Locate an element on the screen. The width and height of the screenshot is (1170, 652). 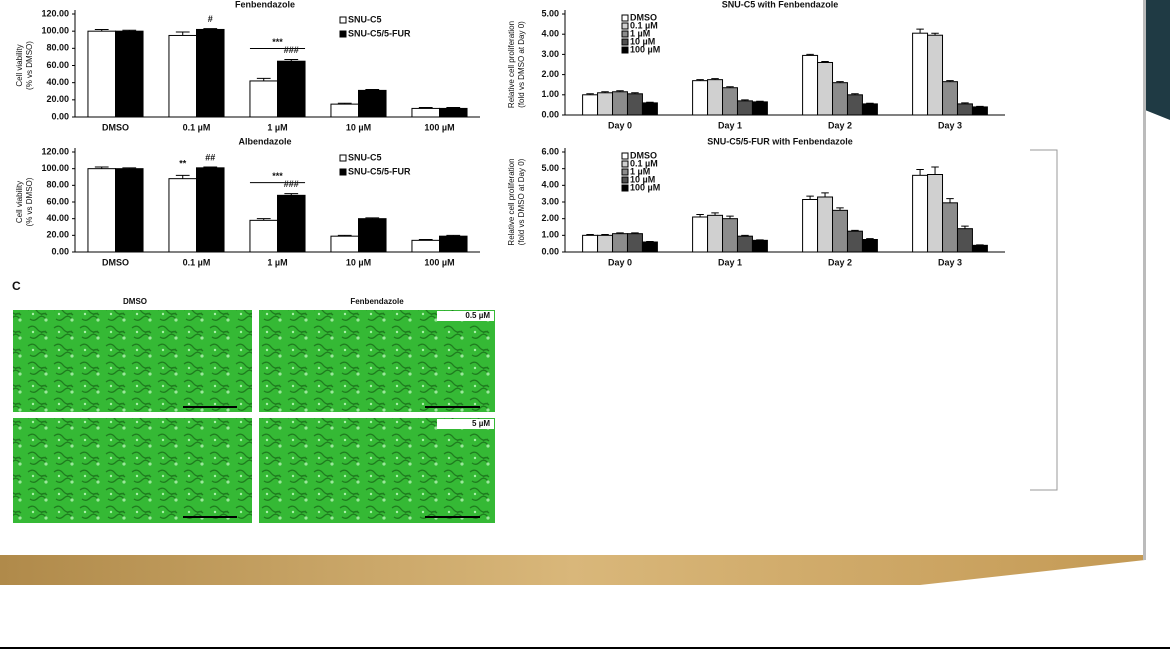
y-tick-label: 6.00 is located at coordinates (550, 151).